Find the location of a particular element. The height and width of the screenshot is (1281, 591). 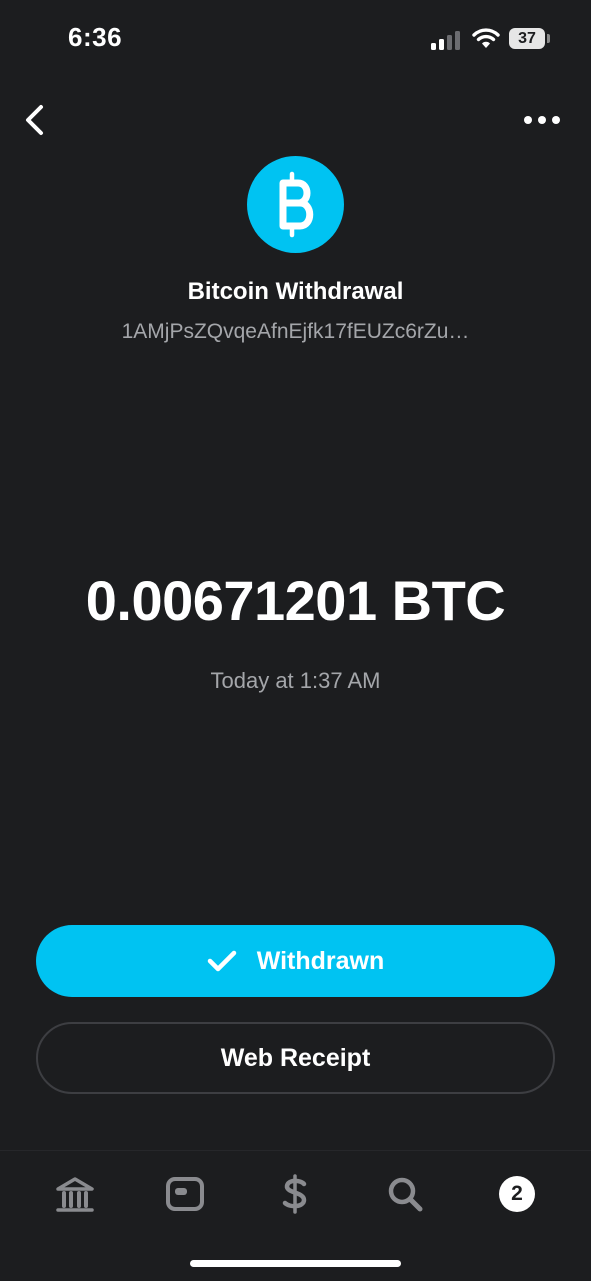

card-icon is located at coordinates (185, 1194).